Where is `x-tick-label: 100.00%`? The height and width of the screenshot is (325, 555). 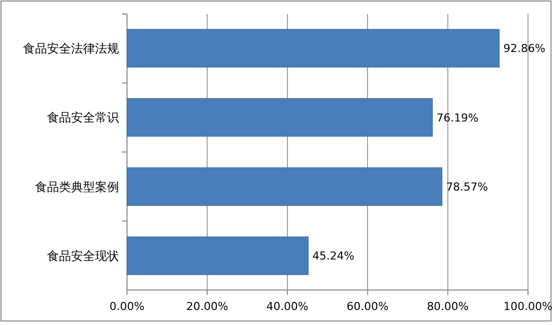 x-tick-label: 100.00% is located at coordinates (528, 306).